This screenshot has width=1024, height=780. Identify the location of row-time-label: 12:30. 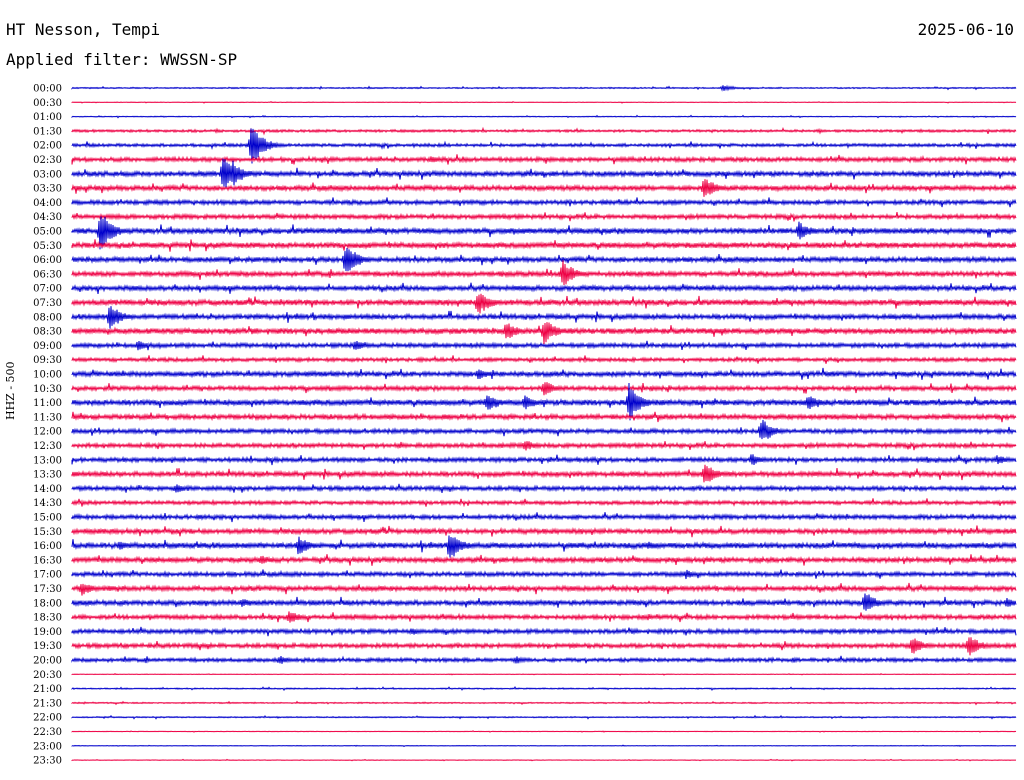
(47, 446).